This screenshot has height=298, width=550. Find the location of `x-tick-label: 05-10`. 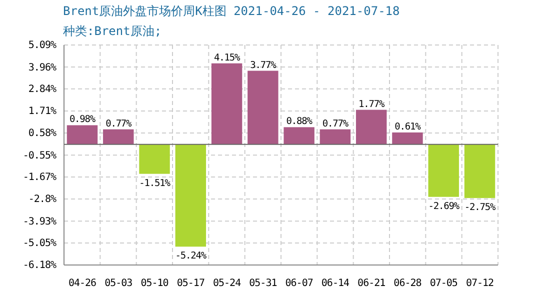

x-tick-label: 05-10 is located at coordinates (154, 284).